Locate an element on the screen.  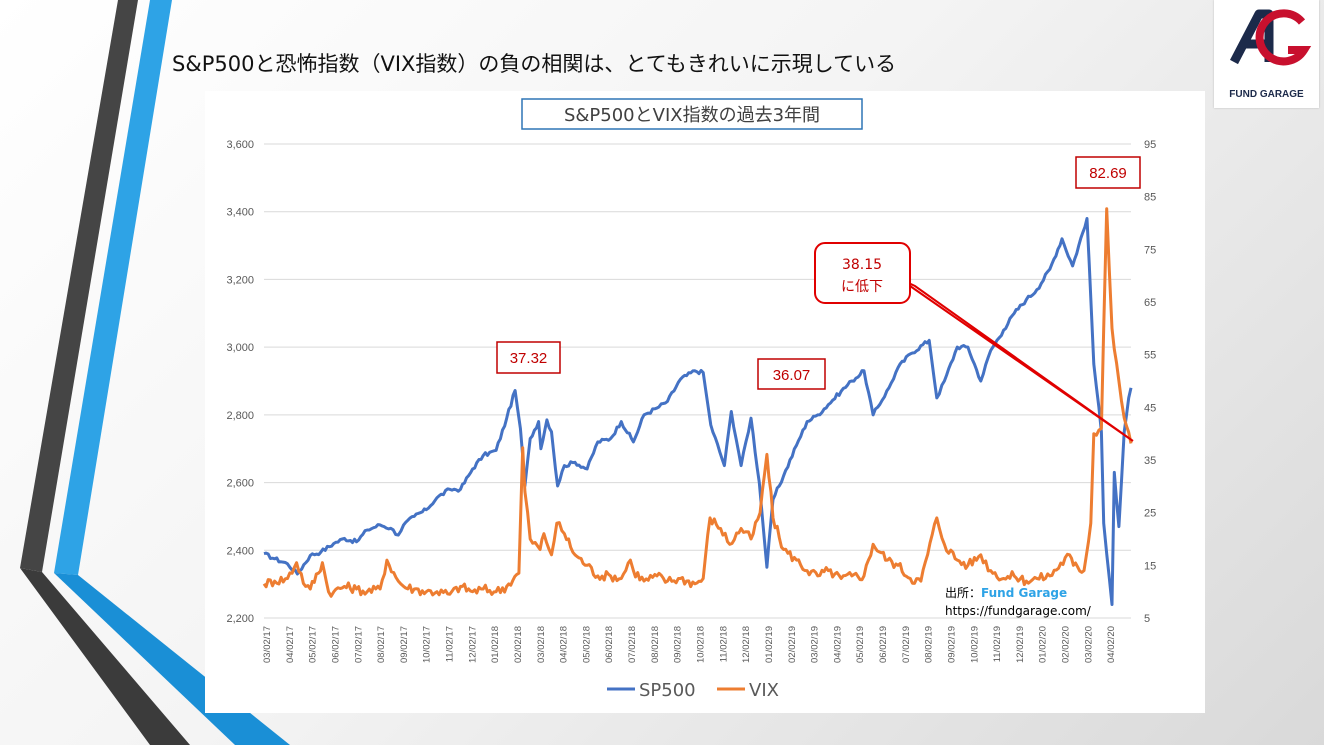
x-tick-label: 08/02/18 is located at coordinates (655, 644).